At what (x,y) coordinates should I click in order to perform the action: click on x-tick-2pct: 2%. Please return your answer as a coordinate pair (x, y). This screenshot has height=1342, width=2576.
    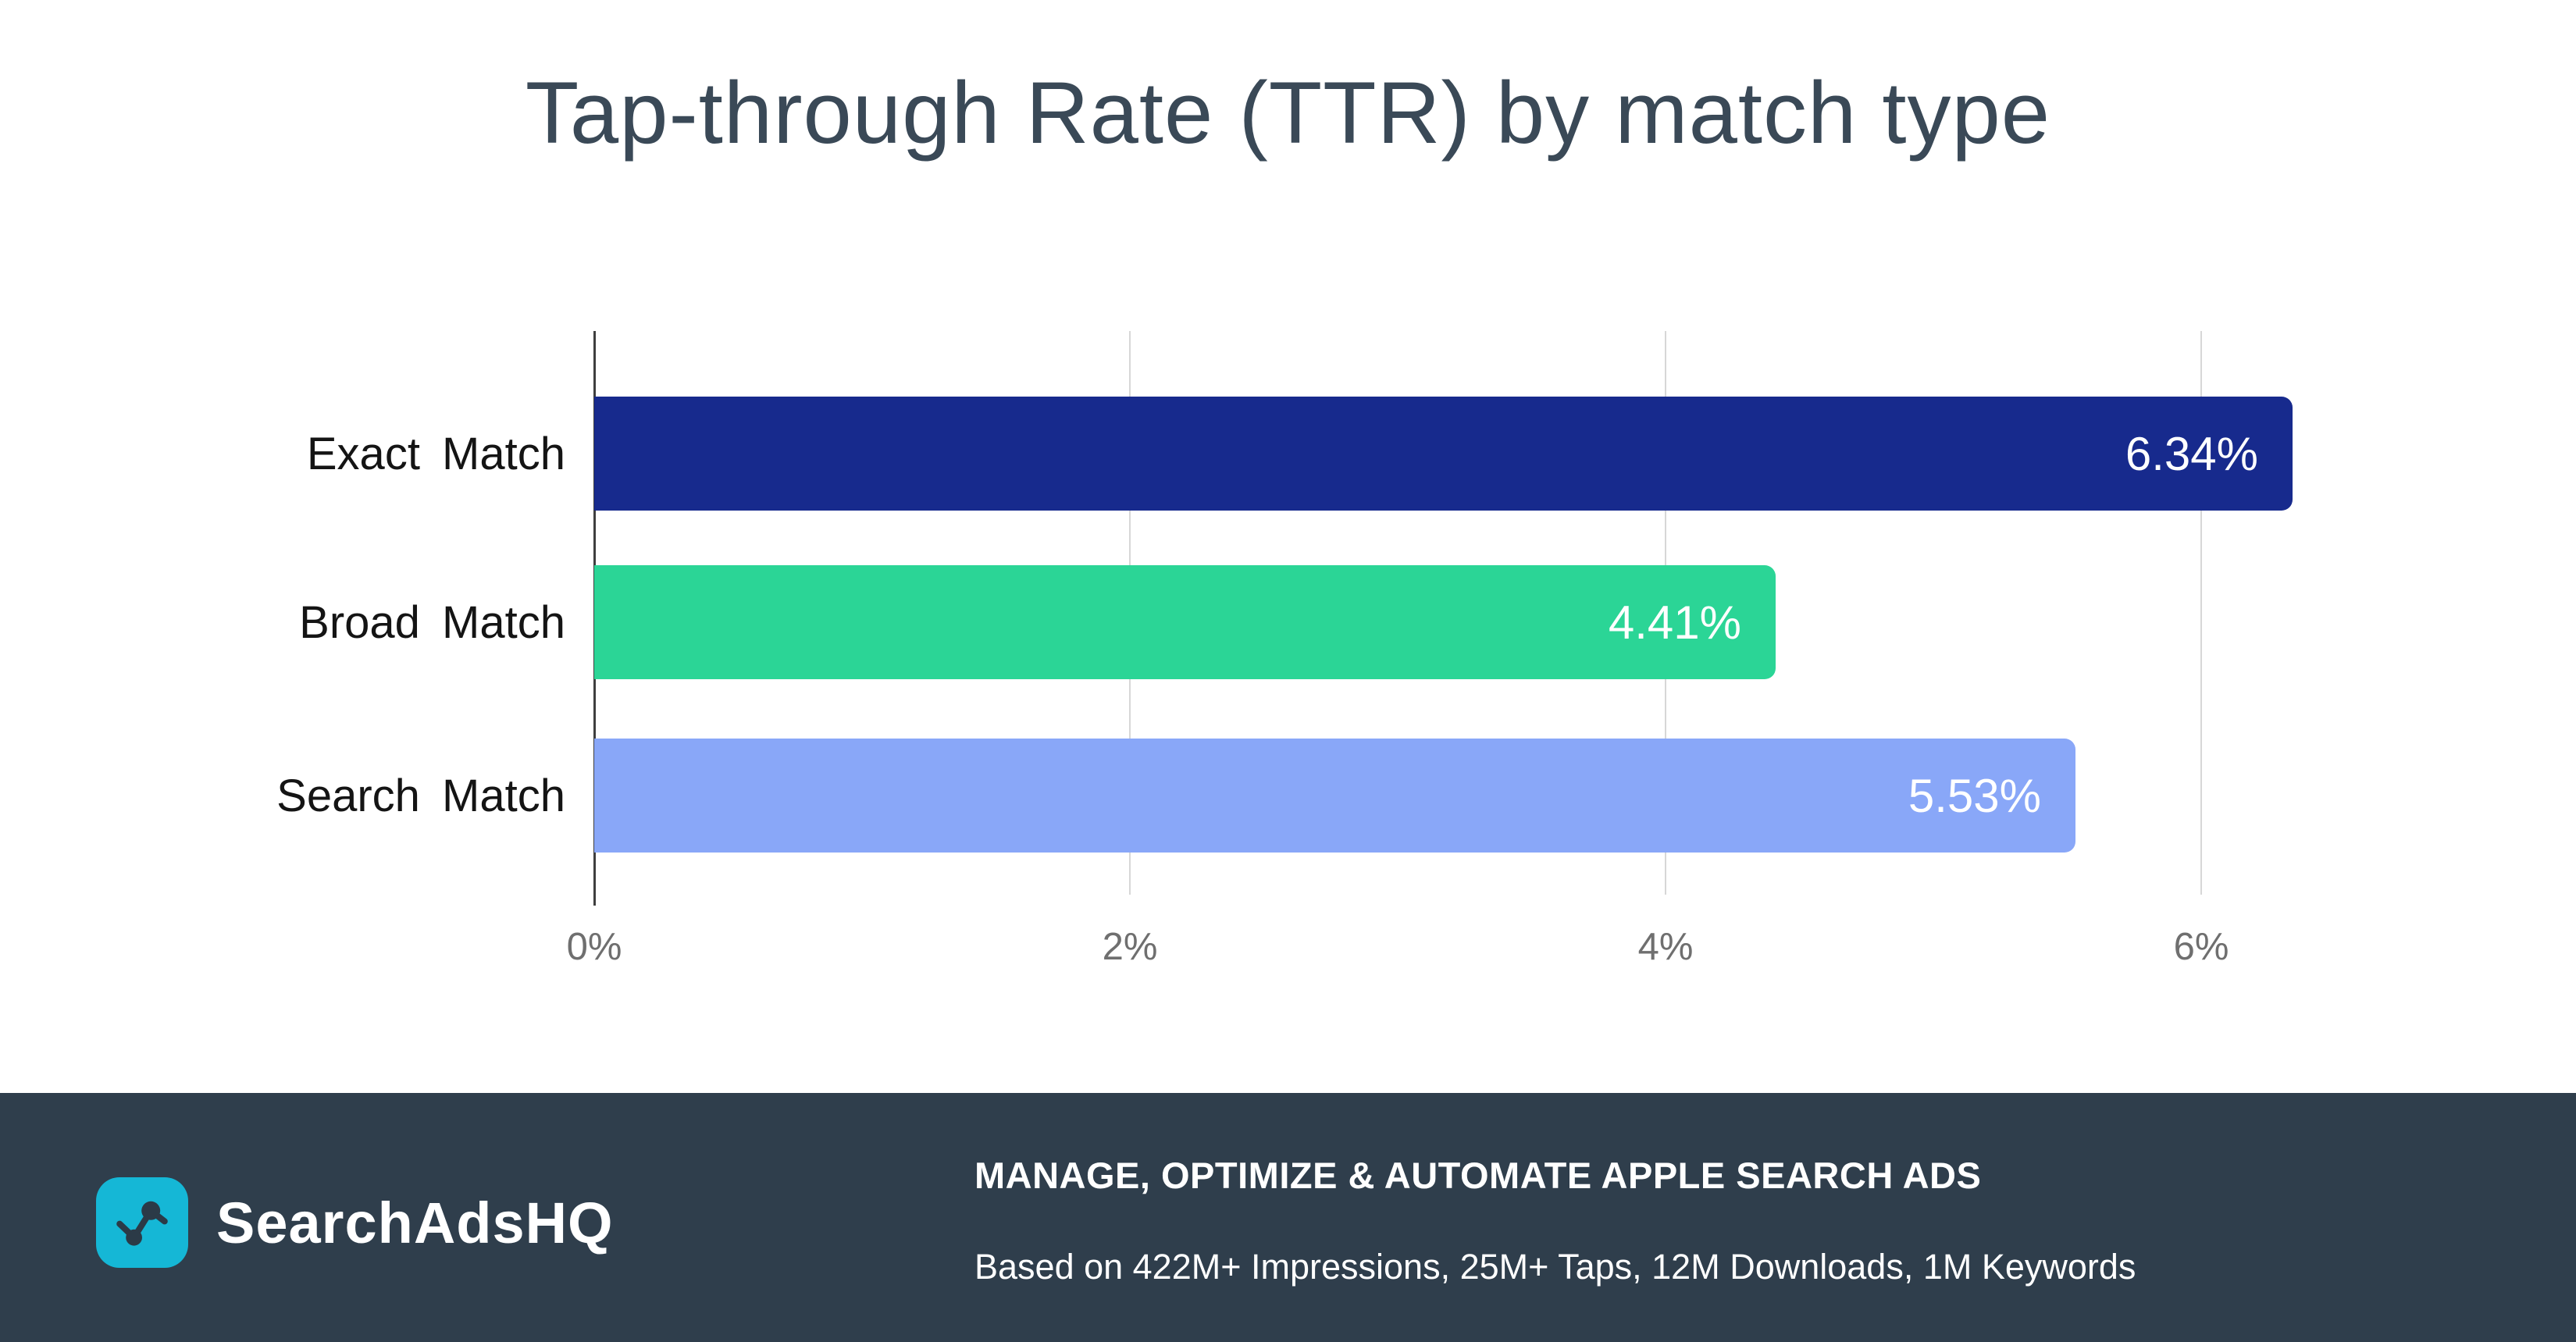
    Looking at the image, I should click on (1130, 947).